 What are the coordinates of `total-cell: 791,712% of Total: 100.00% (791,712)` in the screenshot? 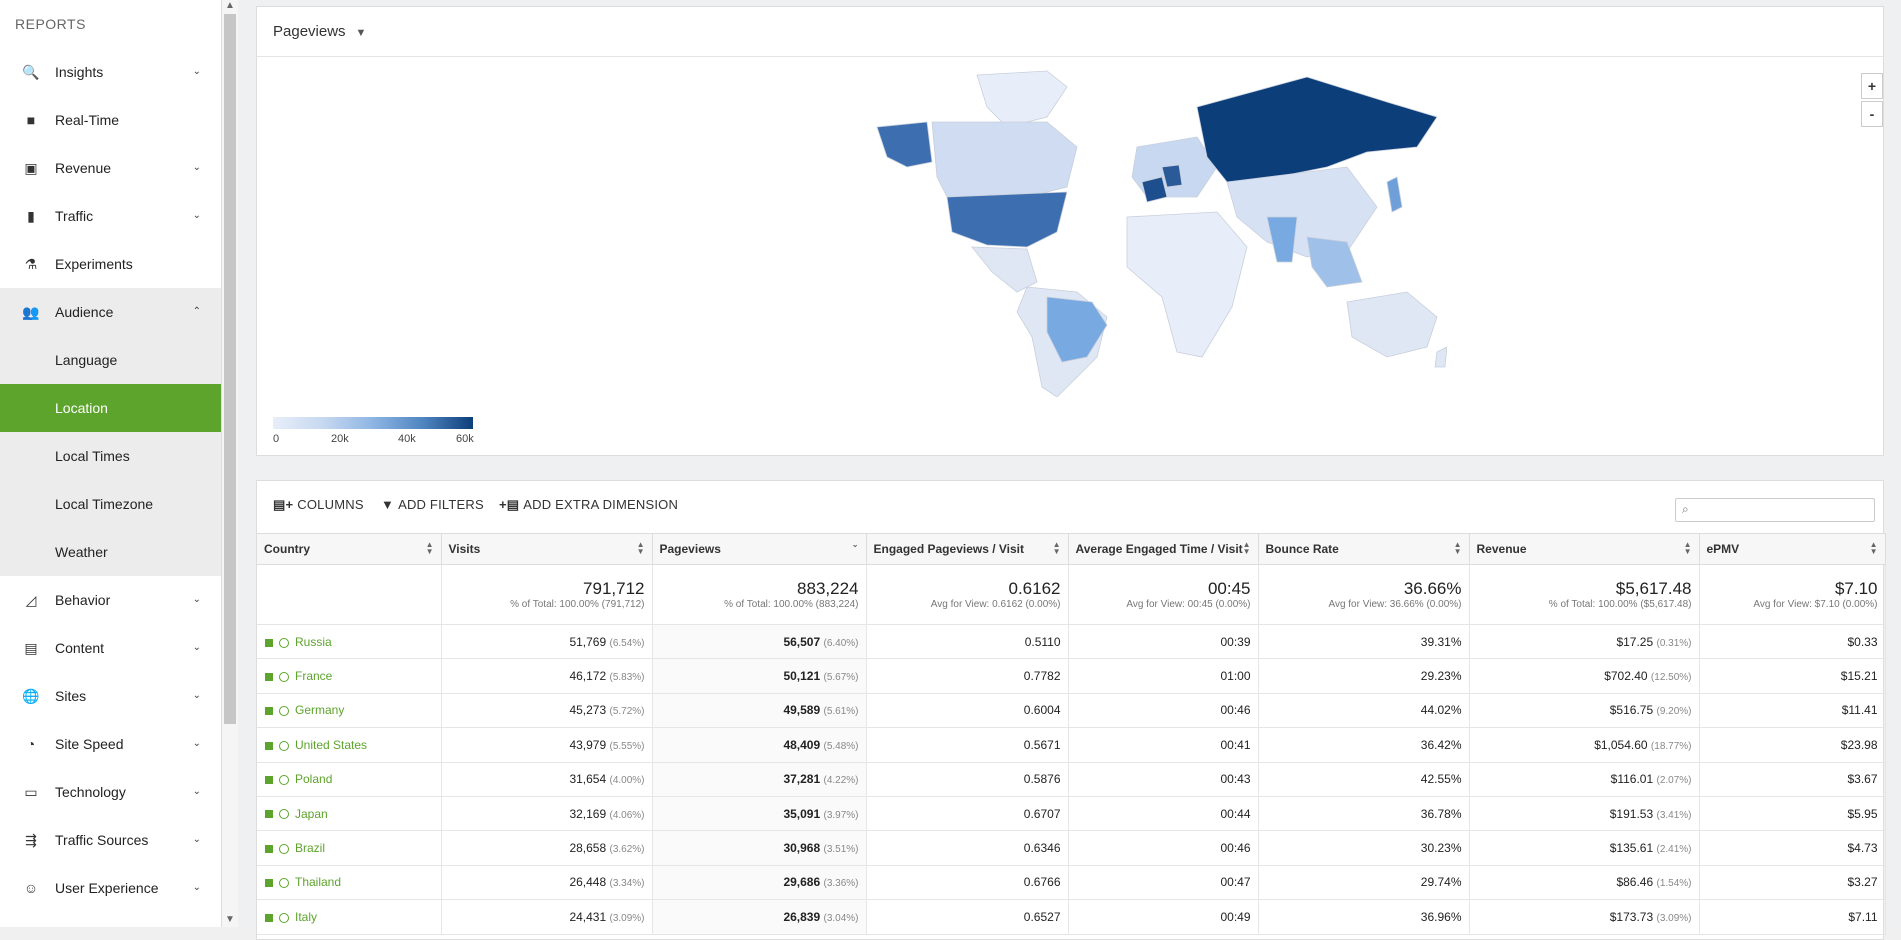 It's located at (547, 594).